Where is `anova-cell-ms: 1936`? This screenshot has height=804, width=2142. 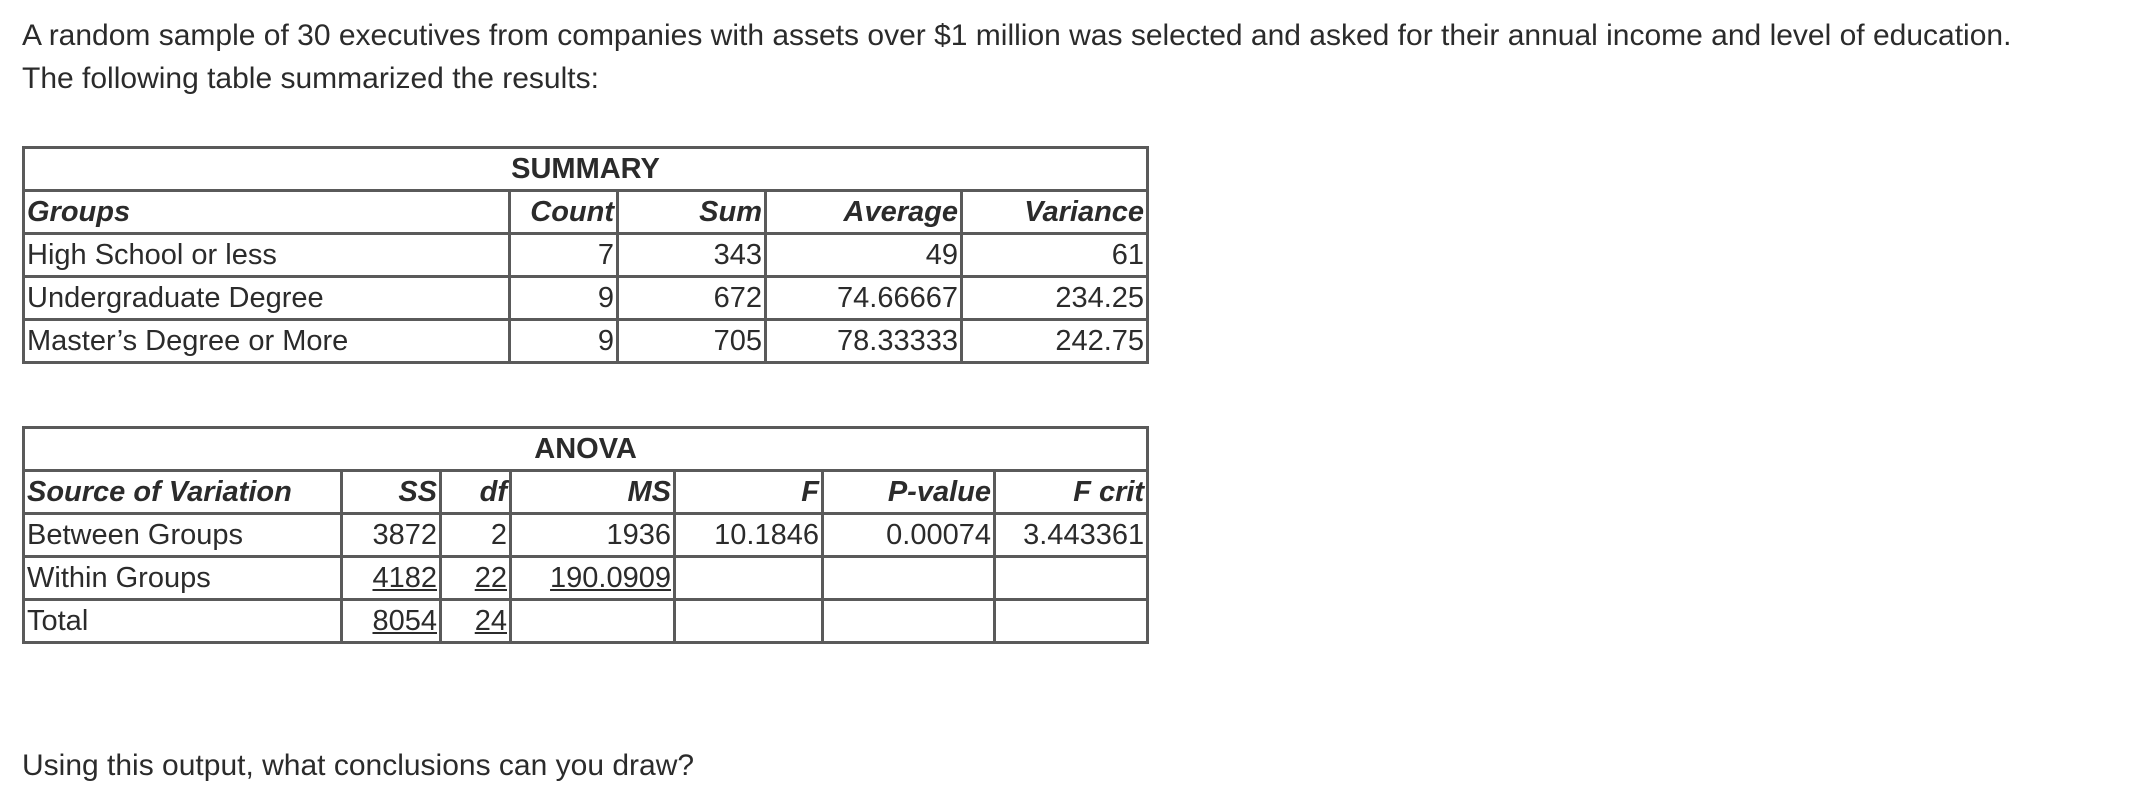
anova-cell-ms: 1936 is located at coordinates (592, 535).